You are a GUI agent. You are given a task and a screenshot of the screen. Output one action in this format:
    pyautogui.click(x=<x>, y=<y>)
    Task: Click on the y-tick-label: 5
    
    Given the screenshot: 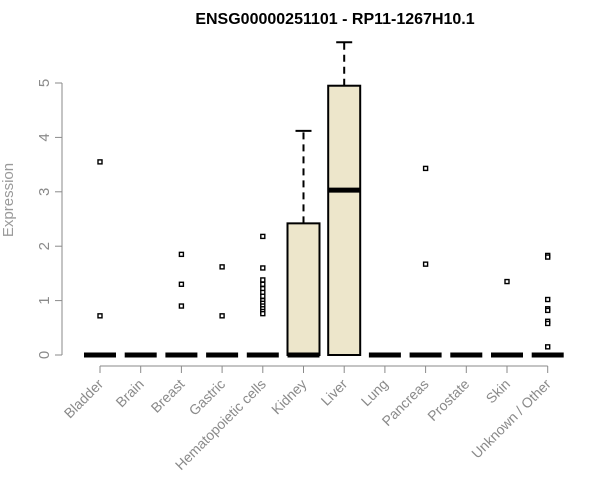 What is the action you would take?
    pyautogui.click(x=44, y=83)
    